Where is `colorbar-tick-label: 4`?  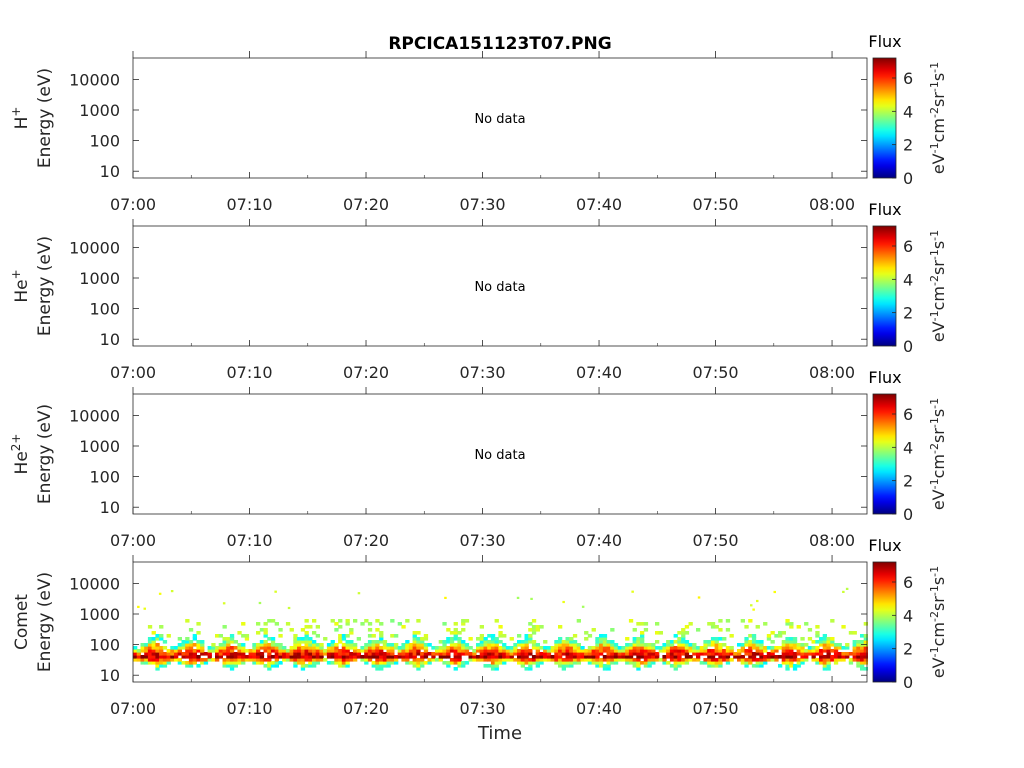
colorbar-tick-label: 4 is located at coordinates (908, 447).